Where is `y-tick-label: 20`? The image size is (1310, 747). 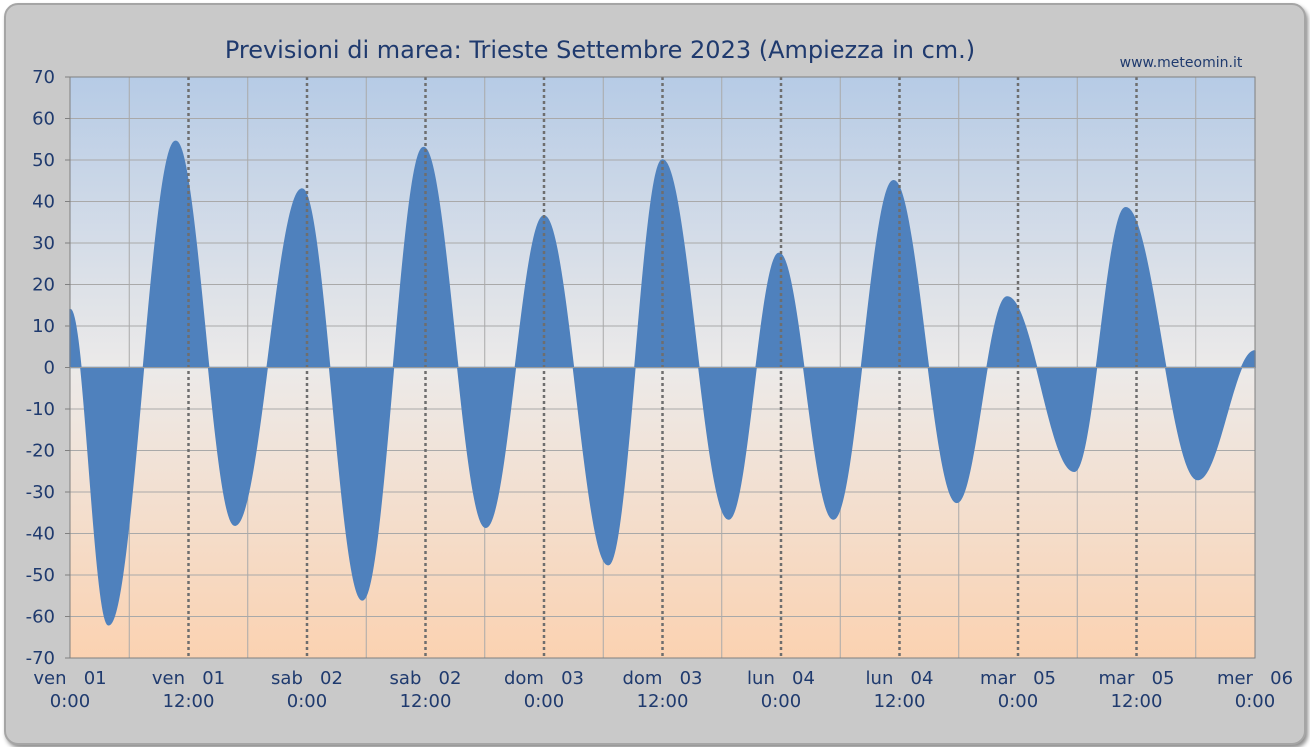
y-tick-label: 20 is located at coordinates (43, 285).